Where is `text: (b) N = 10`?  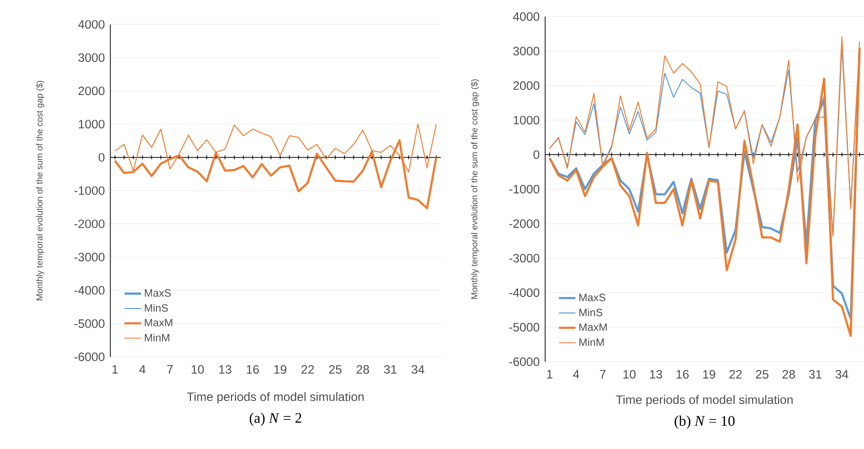 text: (b) N = 10 is located at coordinates (704, 422).